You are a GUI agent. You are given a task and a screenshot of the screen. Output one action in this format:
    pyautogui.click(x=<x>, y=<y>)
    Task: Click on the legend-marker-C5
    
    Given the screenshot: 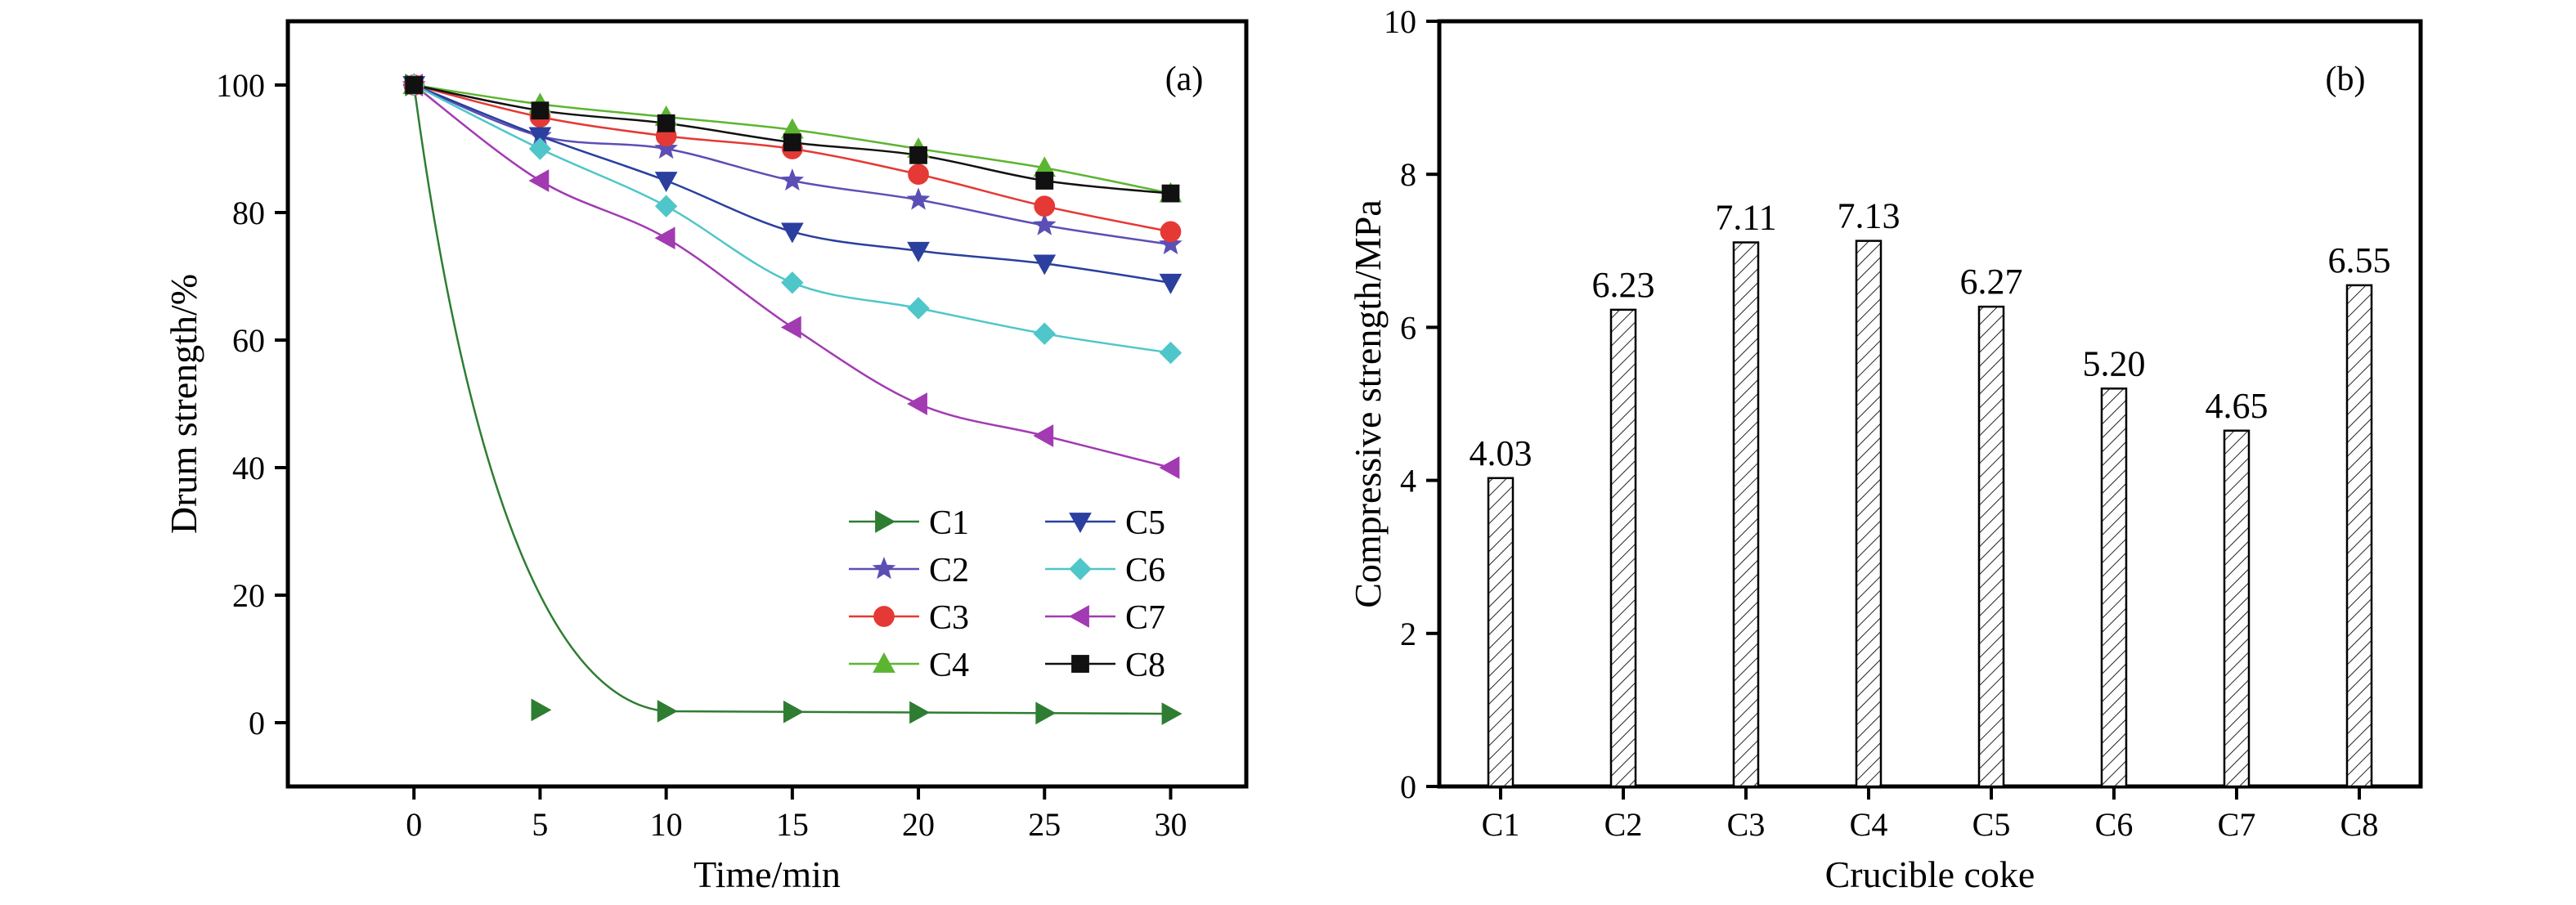 What is the action you would take?
    pyautogui.click(x=1080, y=523)
    